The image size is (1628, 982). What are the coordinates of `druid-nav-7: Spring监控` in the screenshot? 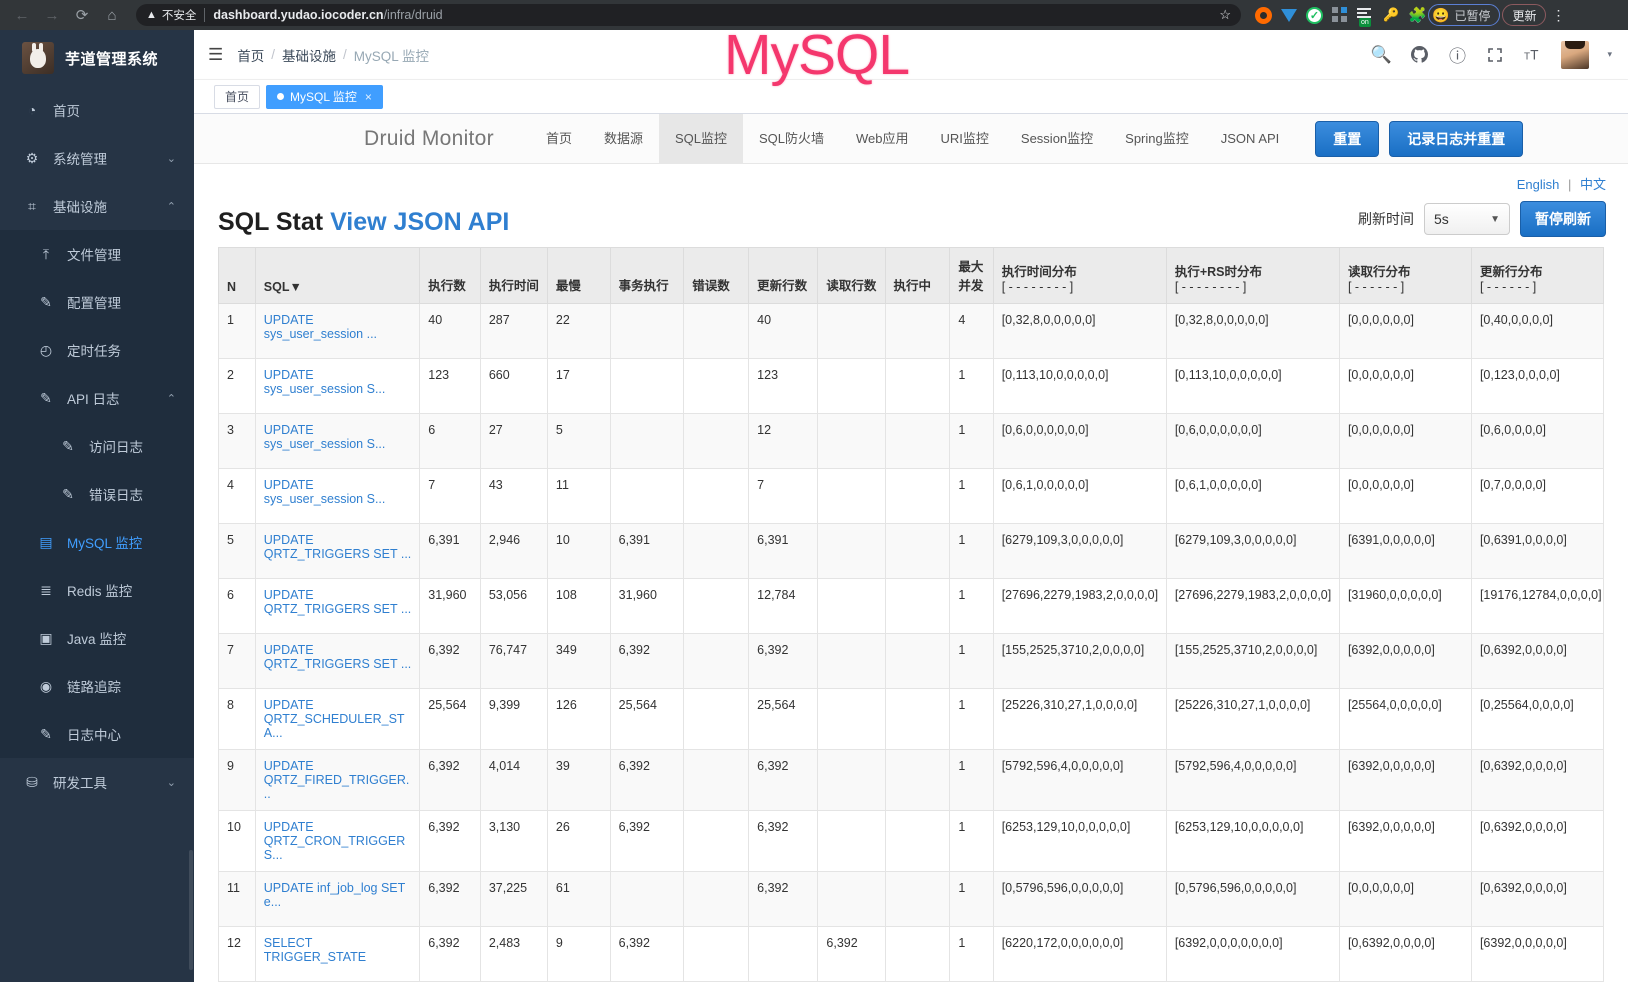 It's located at (1157, 138).